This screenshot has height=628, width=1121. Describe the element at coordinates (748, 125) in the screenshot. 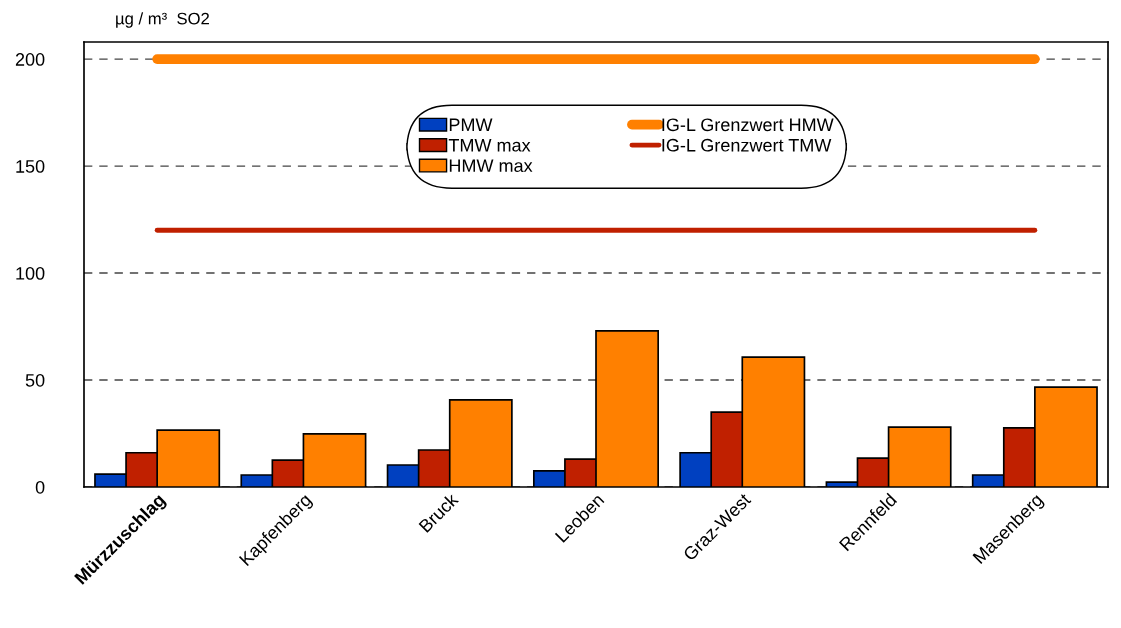

I see `legend-label: IG-L Grenzwert HMW` at that location.